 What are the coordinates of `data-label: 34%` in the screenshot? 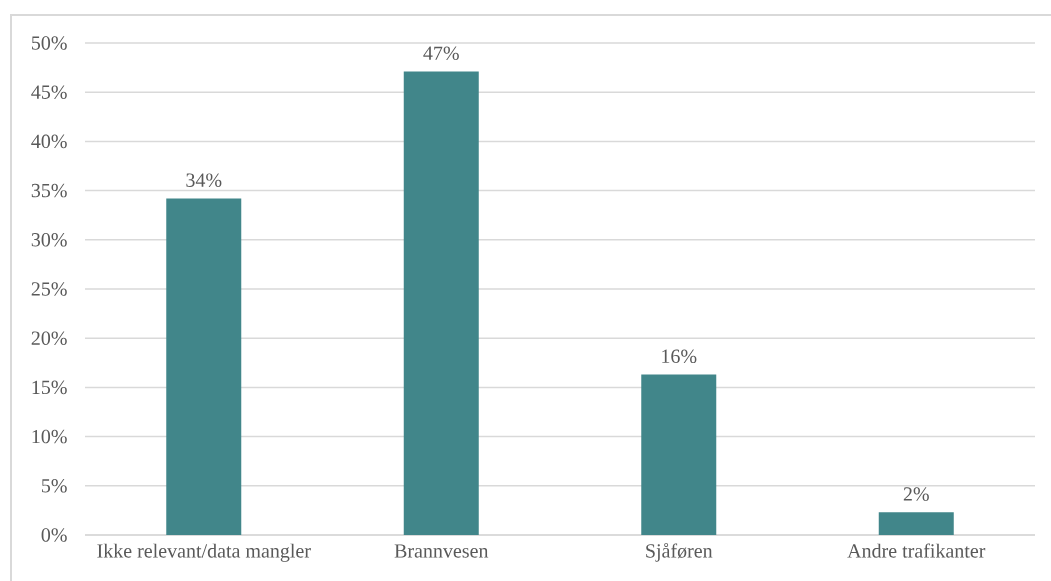 It's located at (204, 180).